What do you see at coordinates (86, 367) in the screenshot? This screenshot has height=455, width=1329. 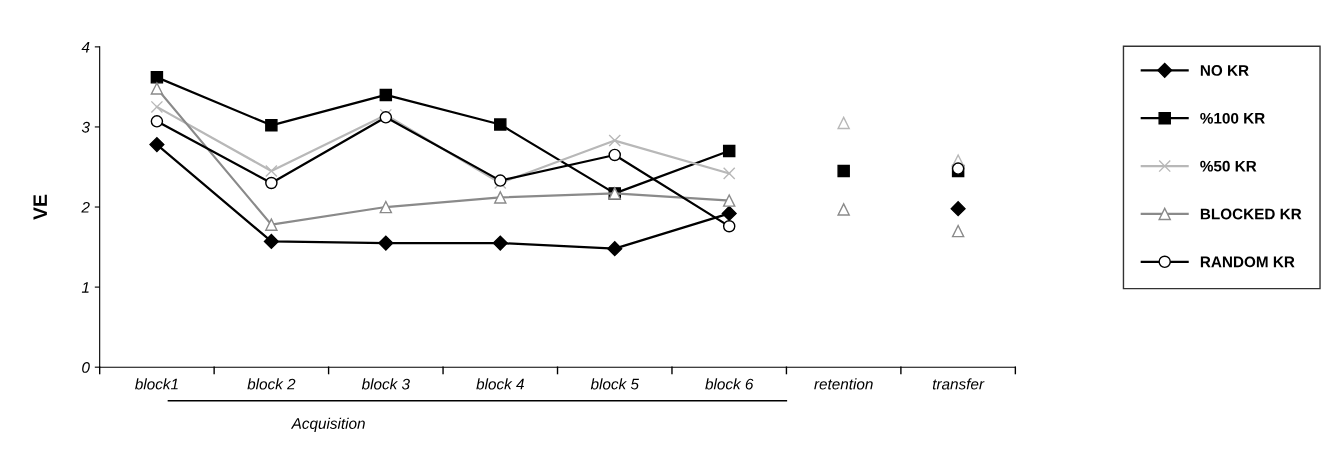 I see `y-tick-label: 0` at bounding box center [86, 367].